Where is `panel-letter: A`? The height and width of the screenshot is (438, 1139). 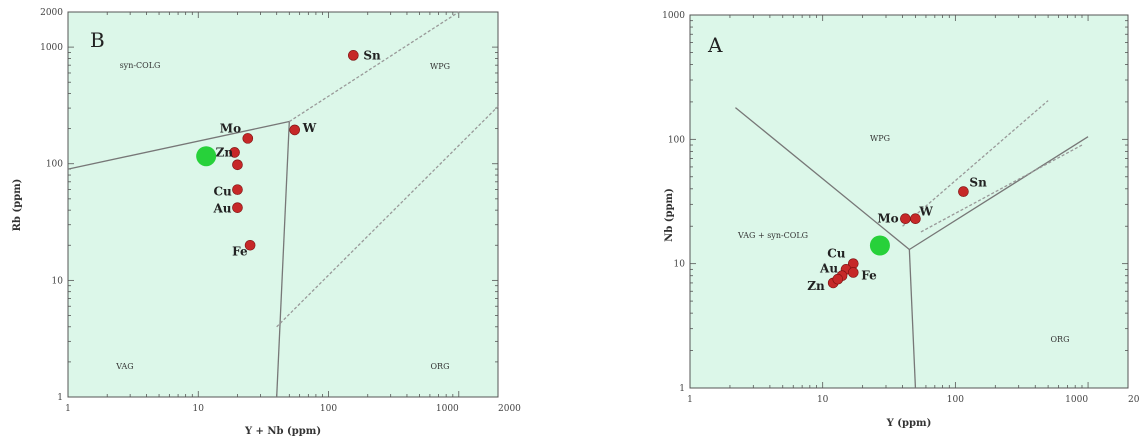
panel-letter: A is located at coordinates (715, 45).